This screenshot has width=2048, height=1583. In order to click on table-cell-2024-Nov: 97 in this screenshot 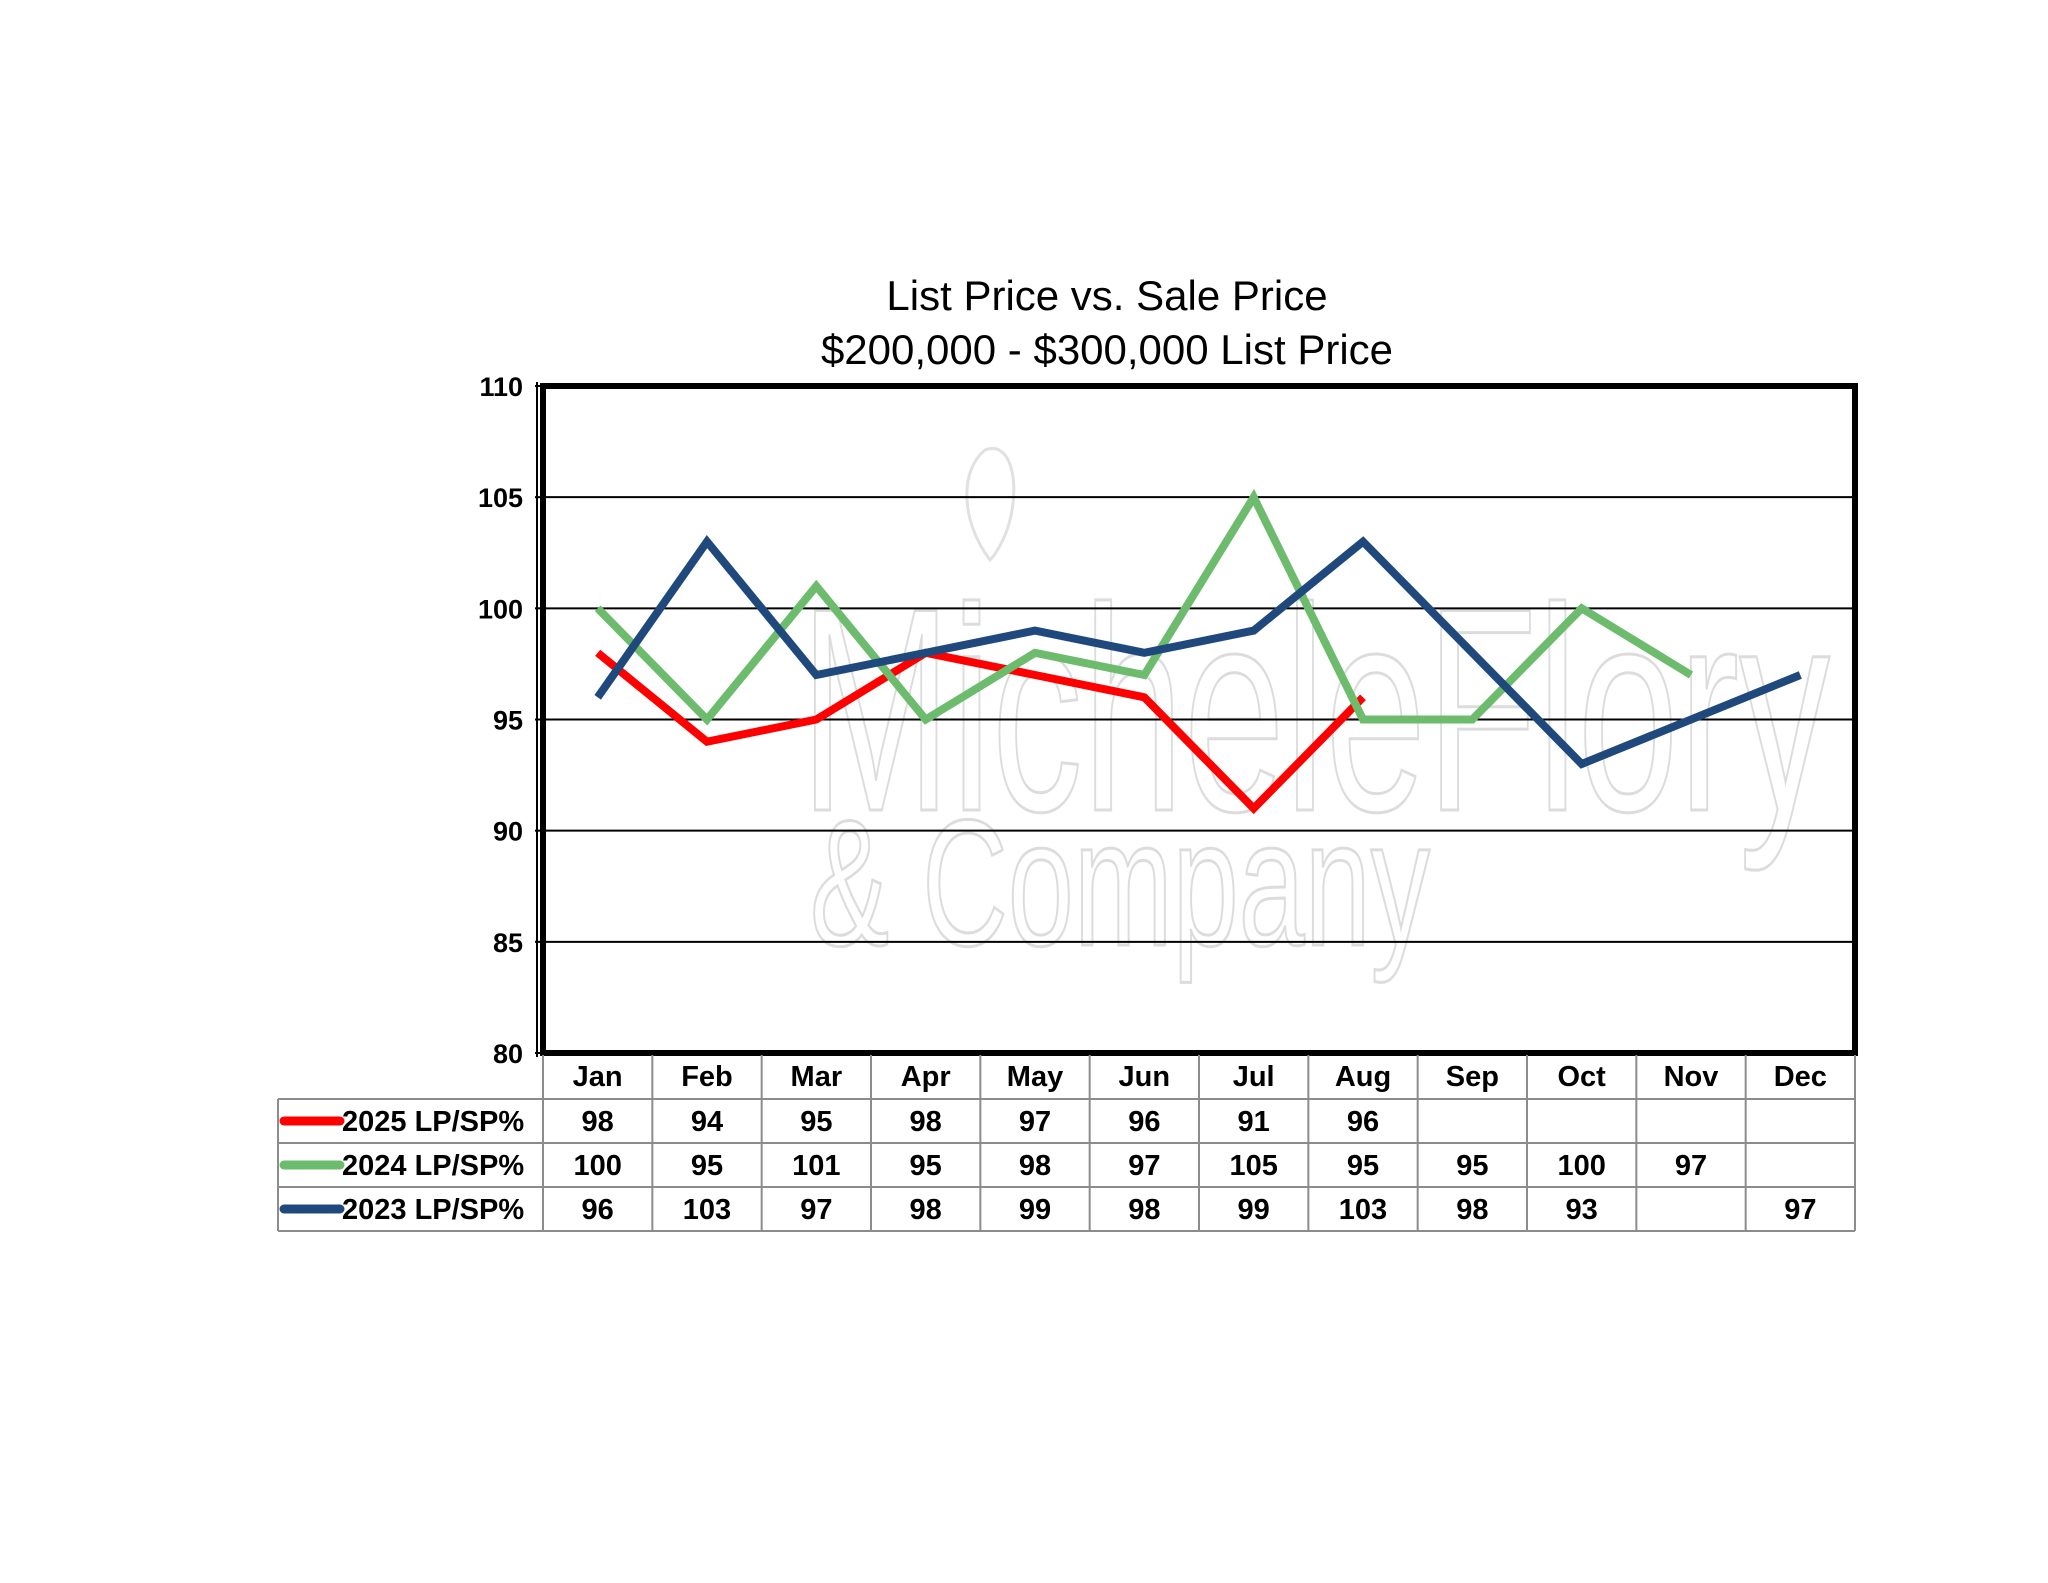, I will do `click(1691, 1166)`.